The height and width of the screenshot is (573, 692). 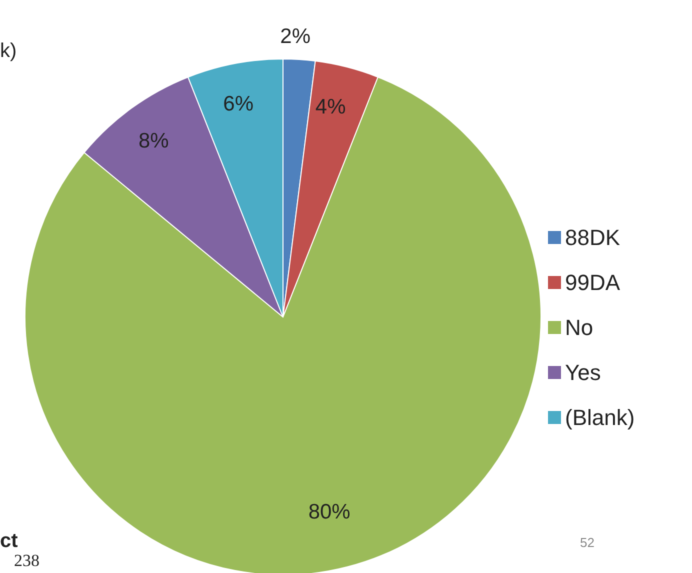 What do you see at coordinates (238, 104) in the screenshot?
I see `data-label: 6%` at bounding box center [238, 104].